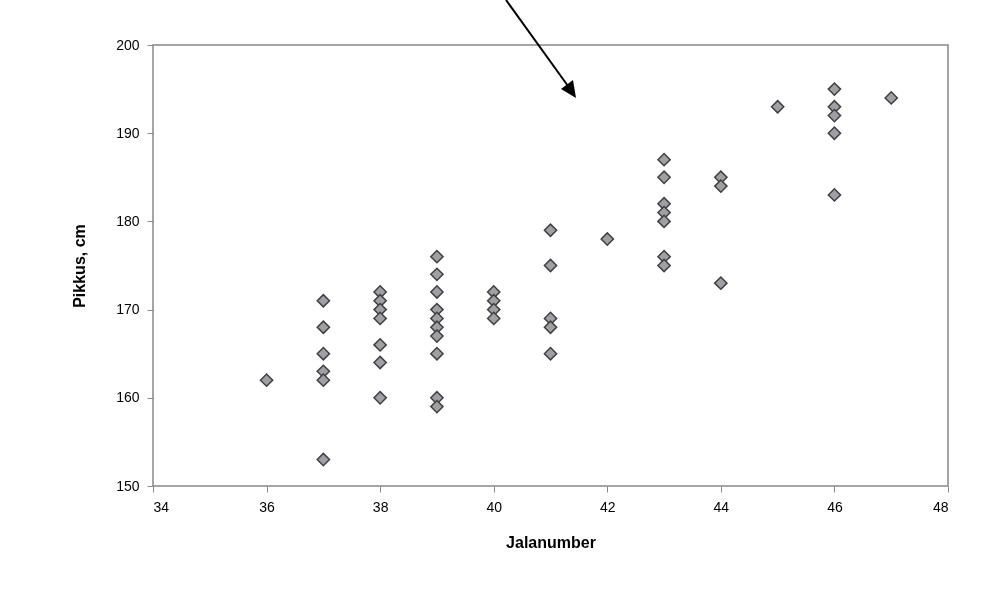 This screenshot has height=606, width=1002. I want to click on x-tick-label: 36, so click(267, 506).